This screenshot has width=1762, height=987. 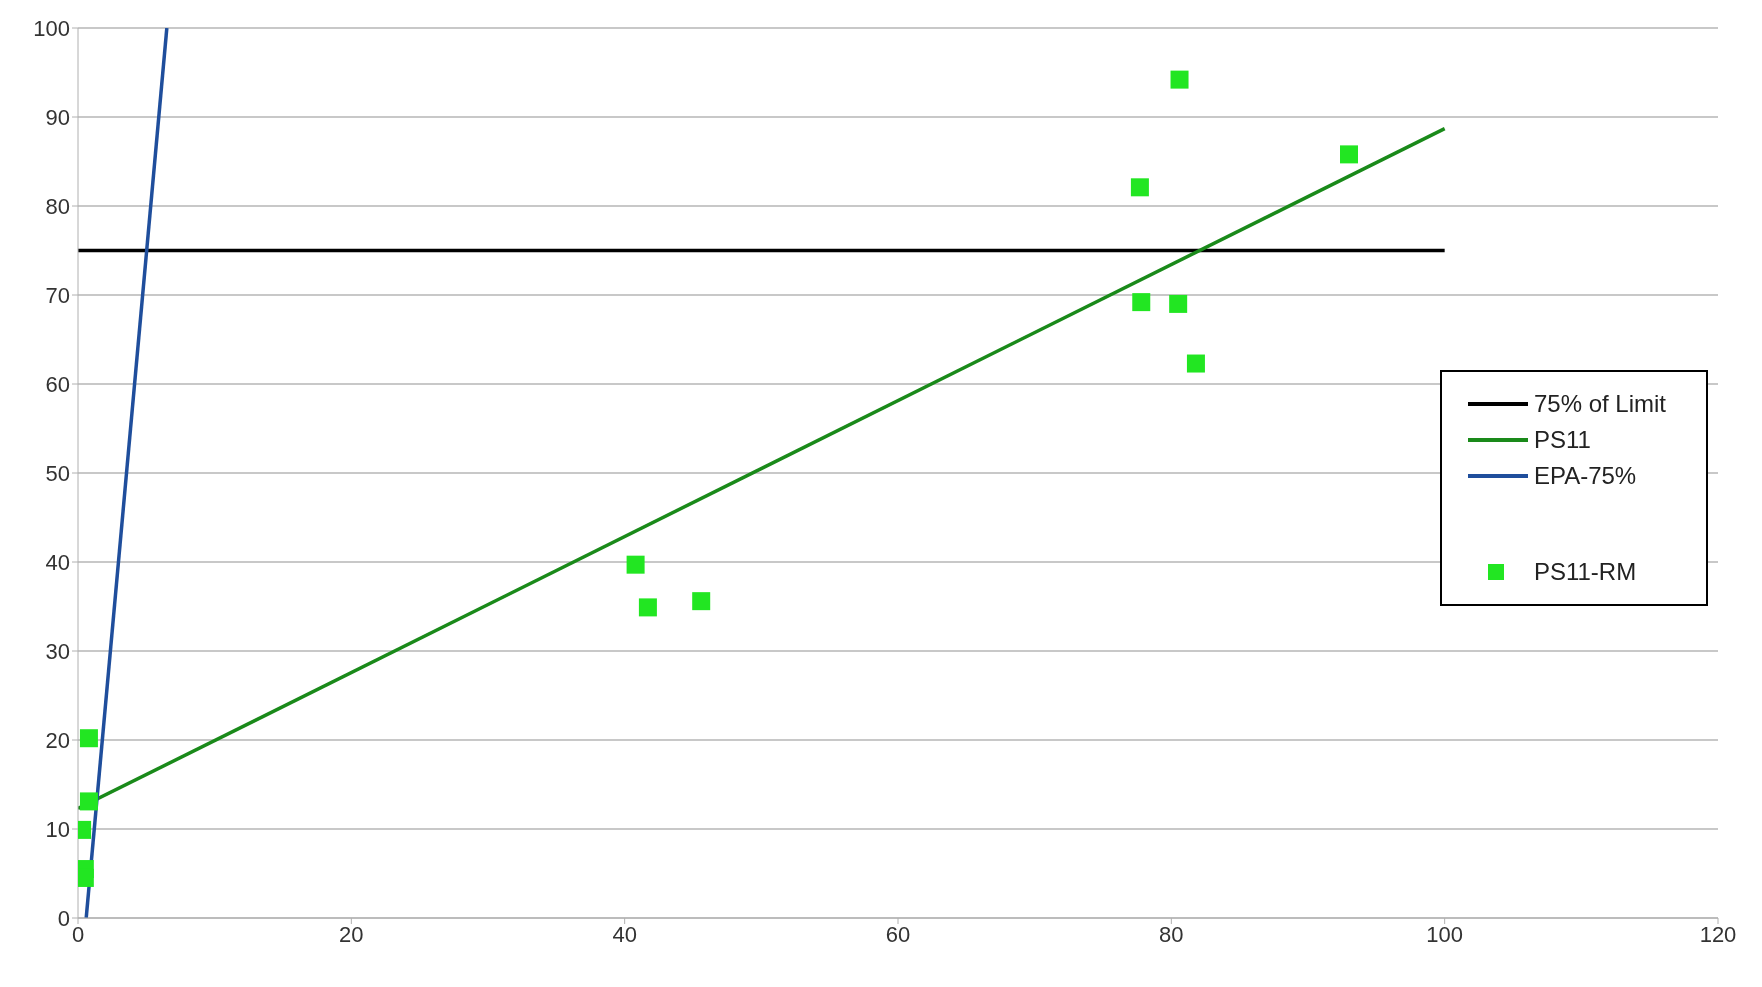 What do you see at coordinates (57, 473) in the screenshot?
I see `y-tick-label: 50` at bounding box center [57, 473].